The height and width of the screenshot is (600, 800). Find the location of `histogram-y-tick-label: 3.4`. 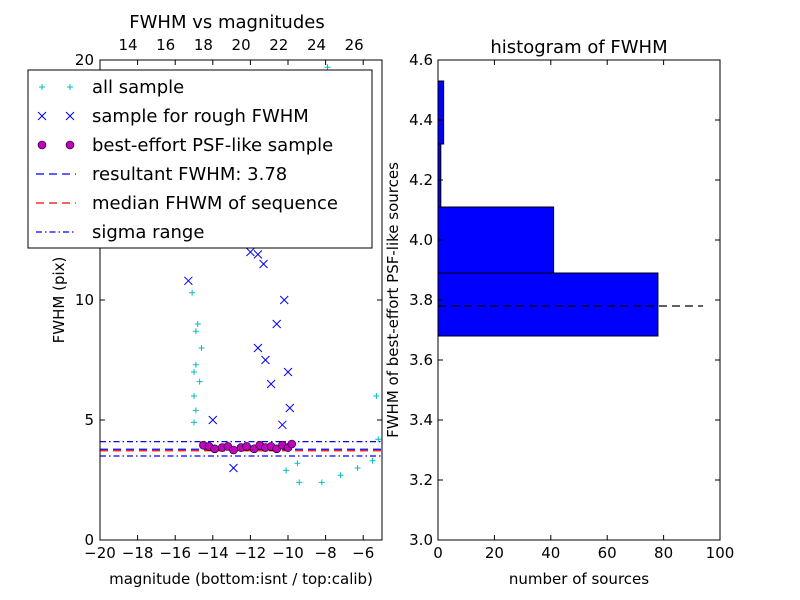

histogram-y-tick-label: 3.4 is located at coordinates (421, 420).